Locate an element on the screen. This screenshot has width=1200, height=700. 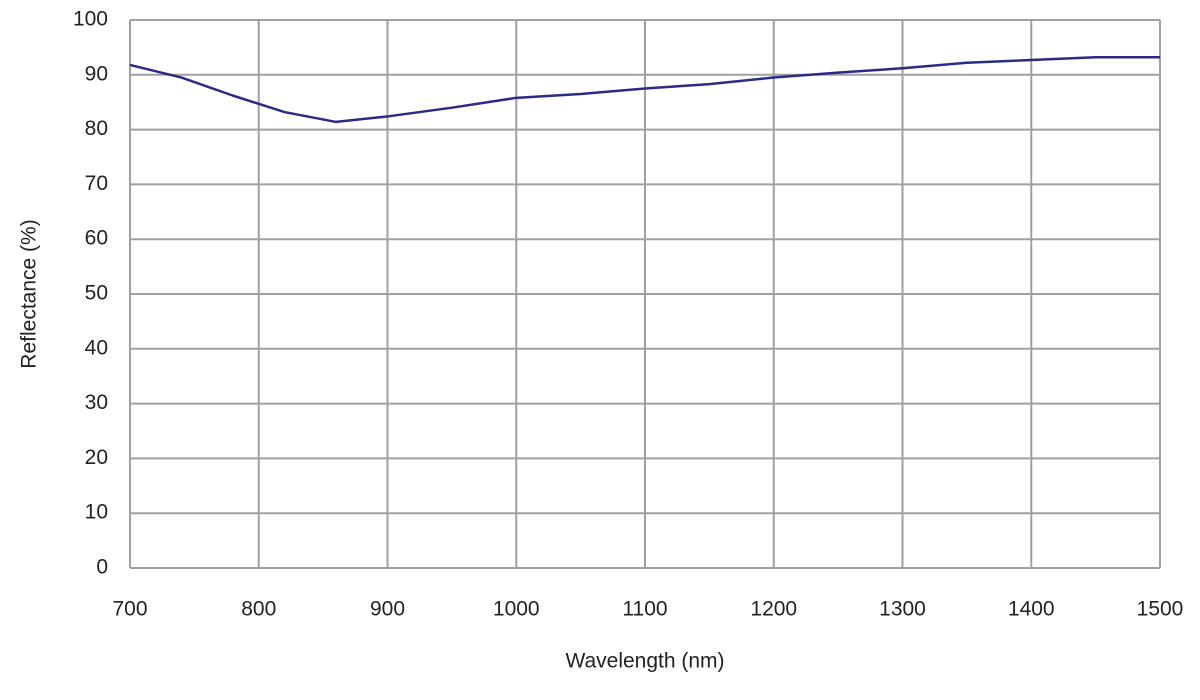
y-tick-label: 90 is located at coordinates (96, 73).